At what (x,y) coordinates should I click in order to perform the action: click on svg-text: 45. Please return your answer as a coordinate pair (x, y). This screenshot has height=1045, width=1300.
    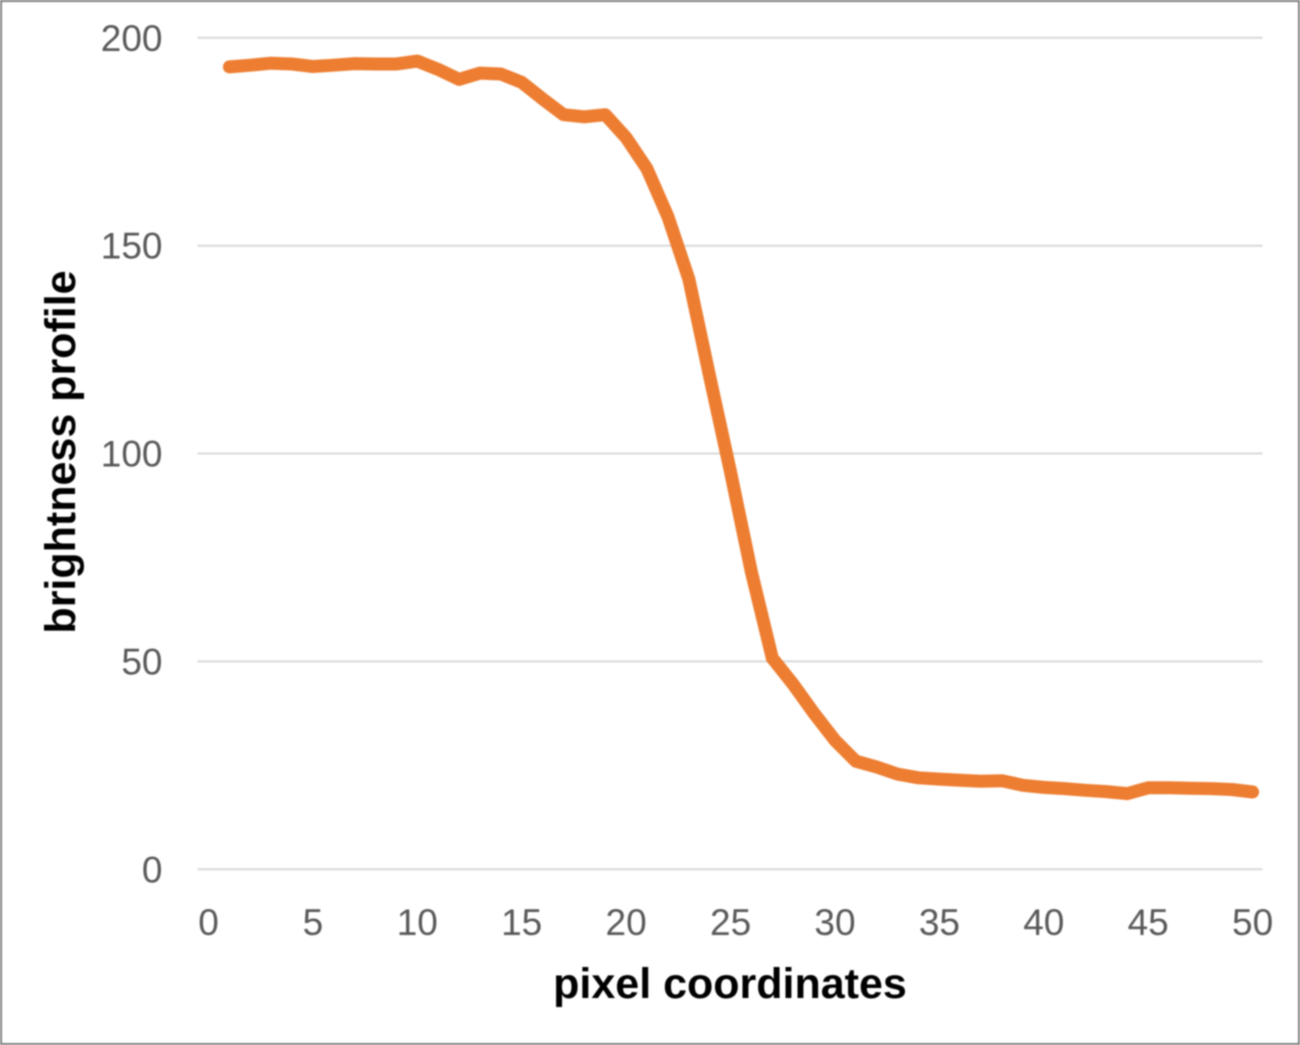
    Looking at the image, I should click on (1148, 922).